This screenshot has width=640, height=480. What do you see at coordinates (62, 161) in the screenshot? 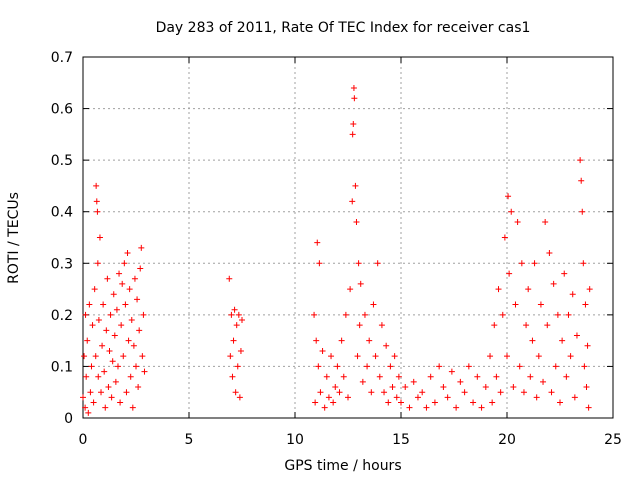
I see `y-tick-label: 0.5` at bounding box center [62, 161].